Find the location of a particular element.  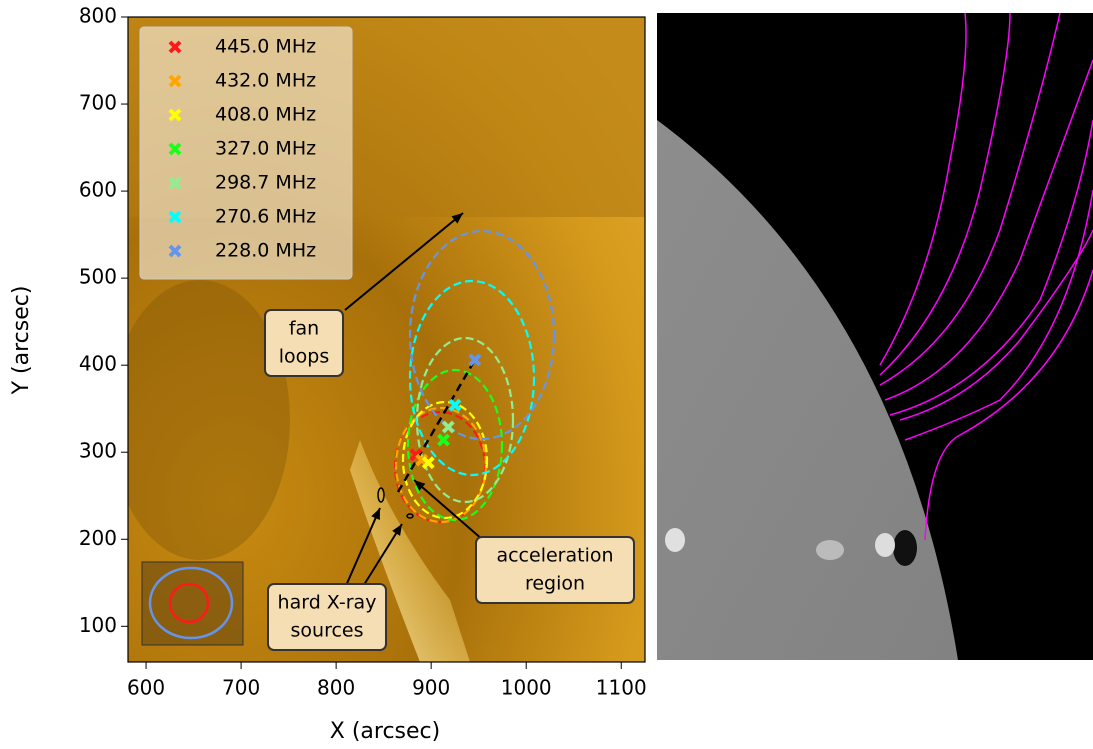

y-tick-label: 600 is located at coordinates (98, 190).